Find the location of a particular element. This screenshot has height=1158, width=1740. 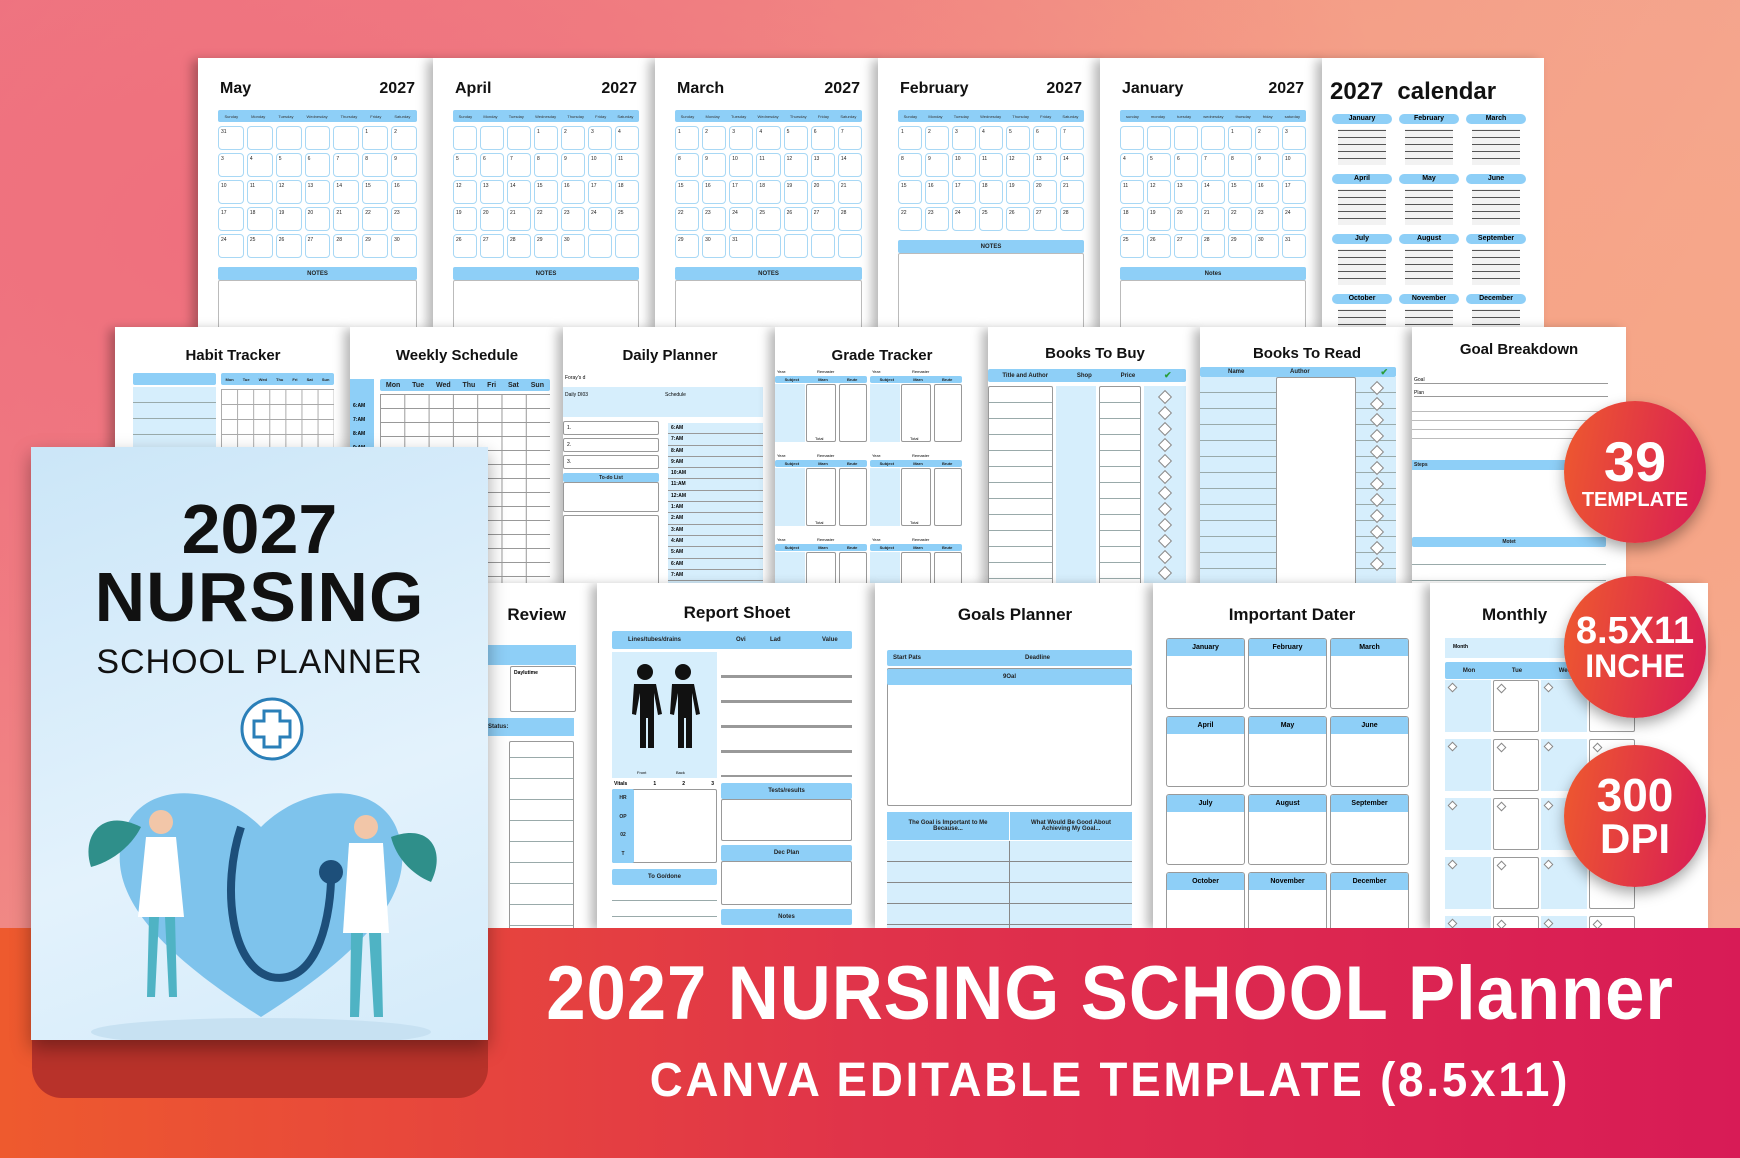

day-cell: 8 is located at coordinates (687, 165).